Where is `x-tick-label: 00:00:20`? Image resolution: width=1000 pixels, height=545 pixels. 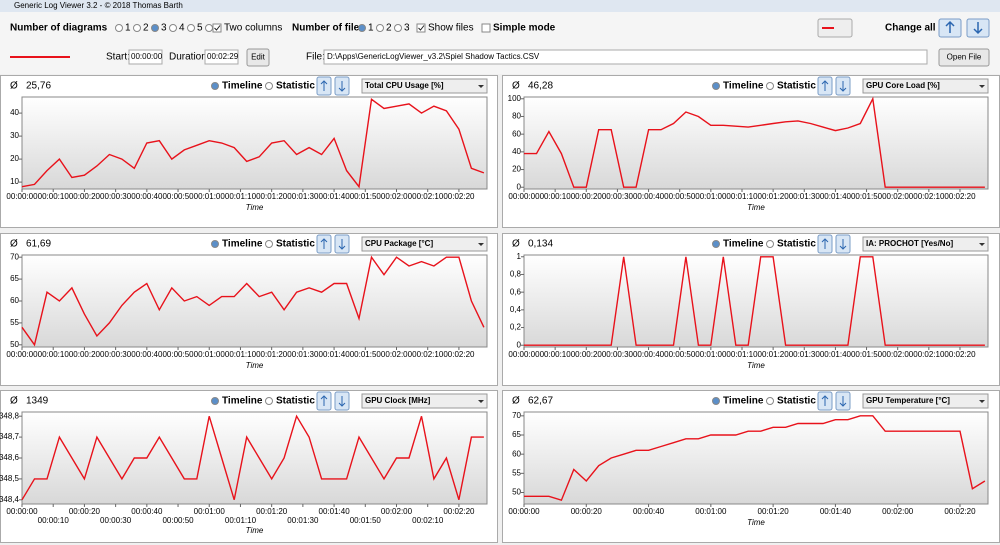
x-tick-label: 00:00:20 is located at coordinates (85, 511).